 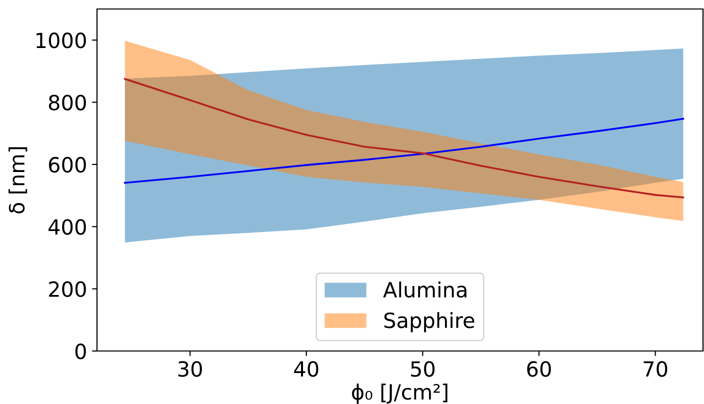 I want to click on y-tick-label: 200, so click(x=67, y=289).